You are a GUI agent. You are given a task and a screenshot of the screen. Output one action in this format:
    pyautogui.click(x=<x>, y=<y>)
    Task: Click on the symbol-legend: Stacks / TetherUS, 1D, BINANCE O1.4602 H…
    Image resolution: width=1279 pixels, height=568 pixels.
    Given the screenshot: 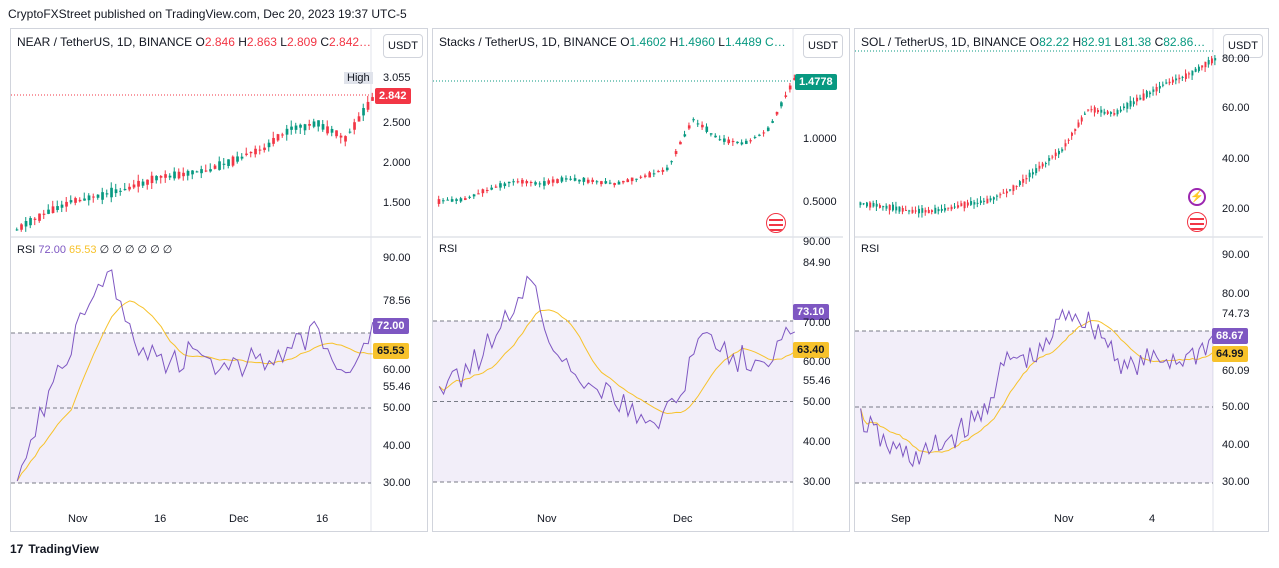 What is the action you would take?
    pyautogui.click(x=612, y=42)
    